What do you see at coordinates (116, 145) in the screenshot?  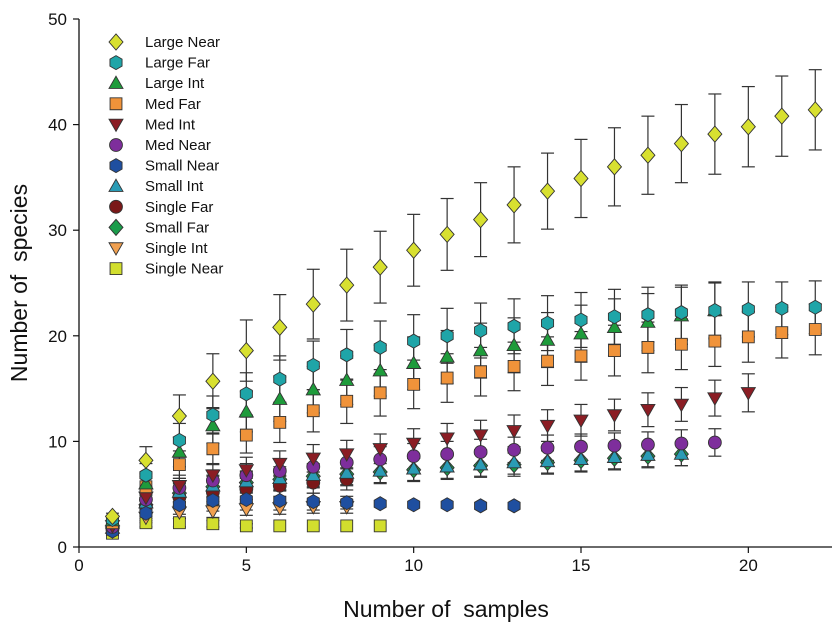 I see `legend-marker-med-near` at bounding box center [116, 145].